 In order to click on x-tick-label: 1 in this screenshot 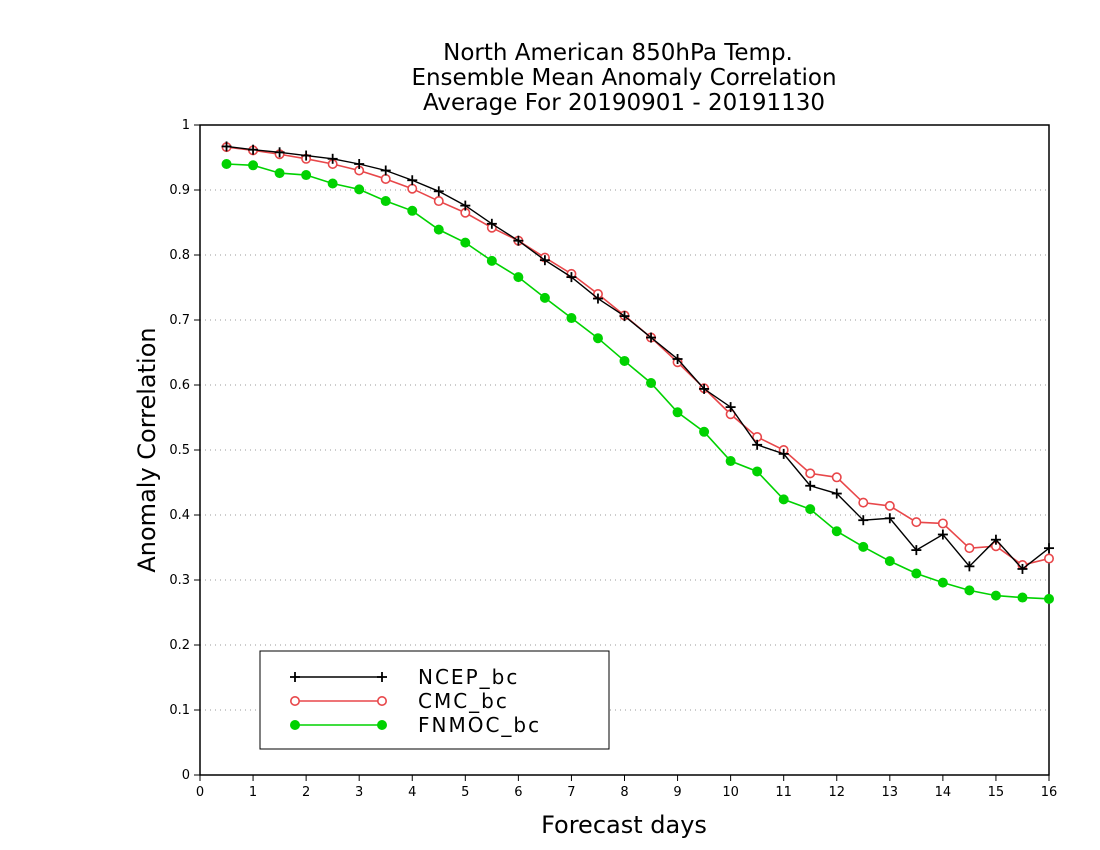, I will do `click(253, 792)`.